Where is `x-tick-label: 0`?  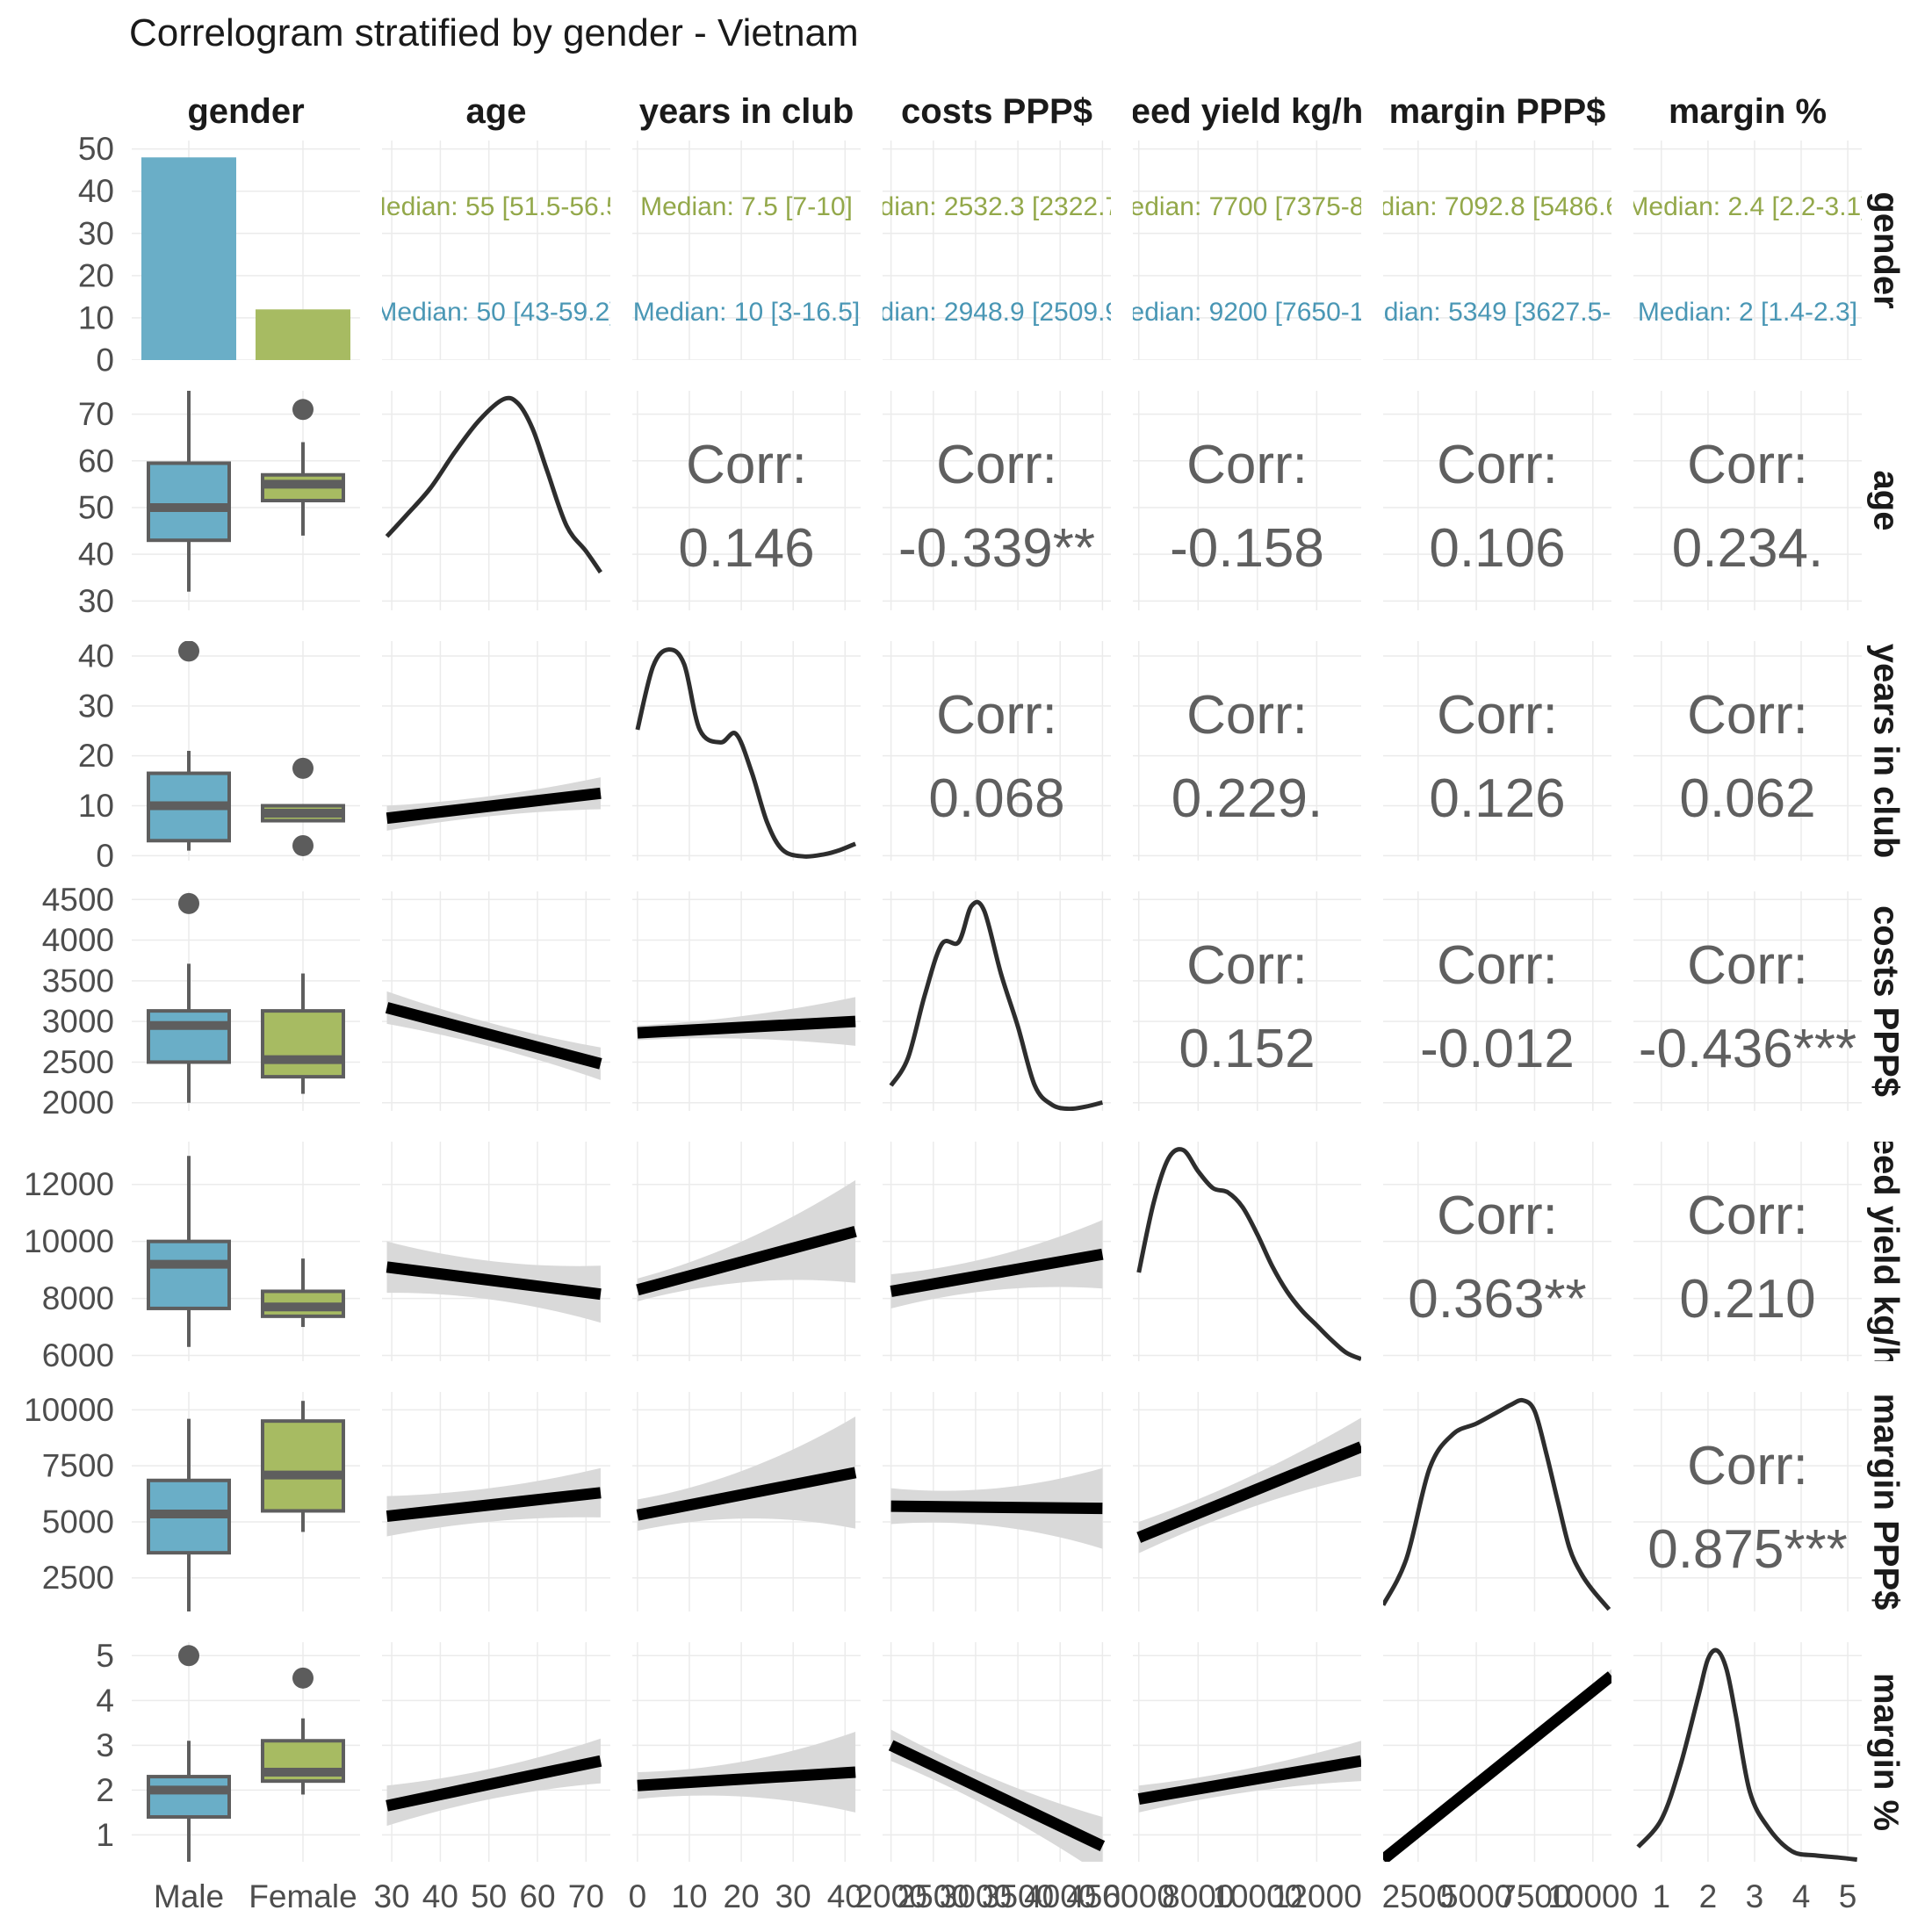 x-tick-label: 0 is located at coordinates (638, 1896).